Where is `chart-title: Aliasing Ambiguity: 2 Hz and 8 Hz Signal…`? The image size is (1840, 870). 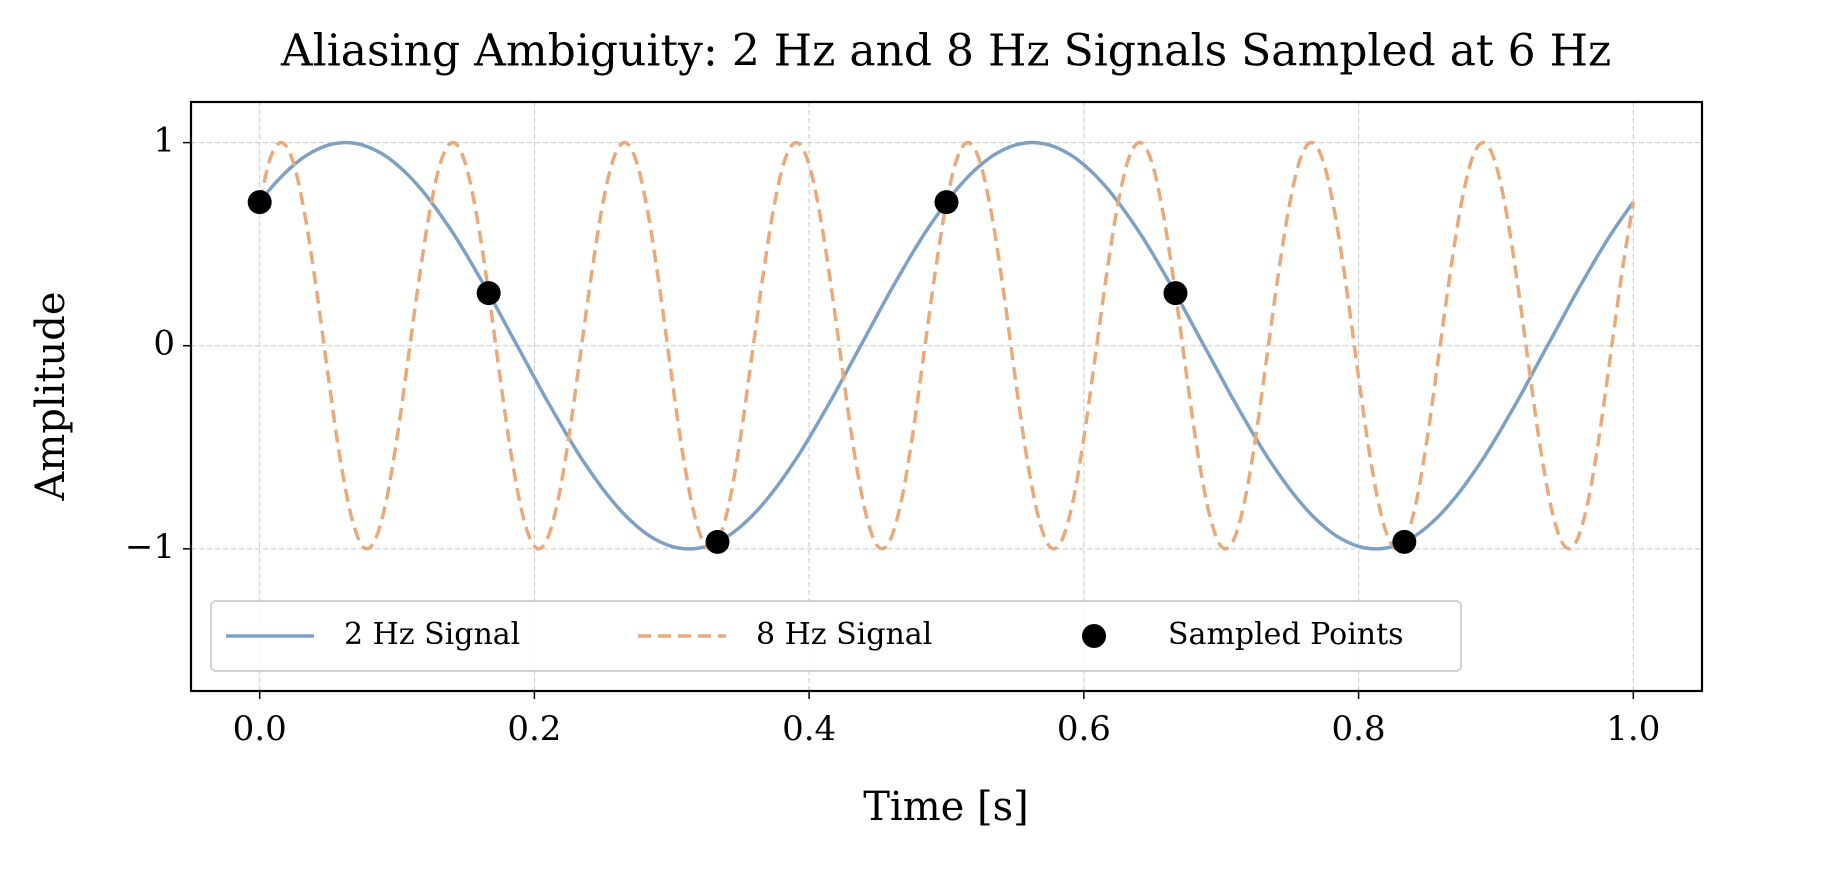 chart-title: Aliasing Ambiguity: 2 Hz and 8 Hz Signal… is located at coordinates (945, 51).